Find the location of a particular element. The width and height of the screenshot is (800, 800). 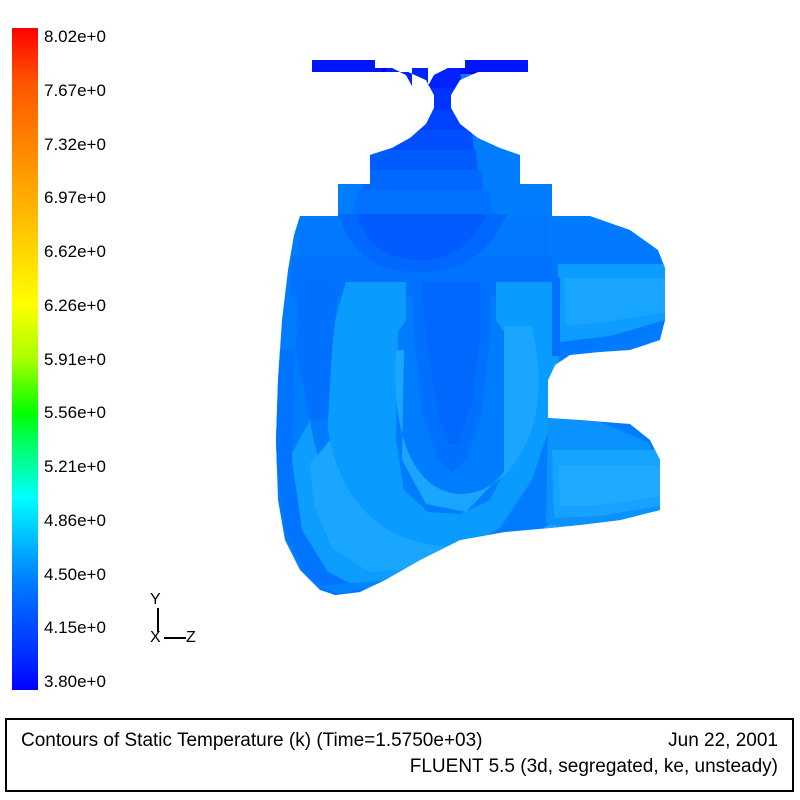

triad-x-label: X is located at coordinates (155, 637).